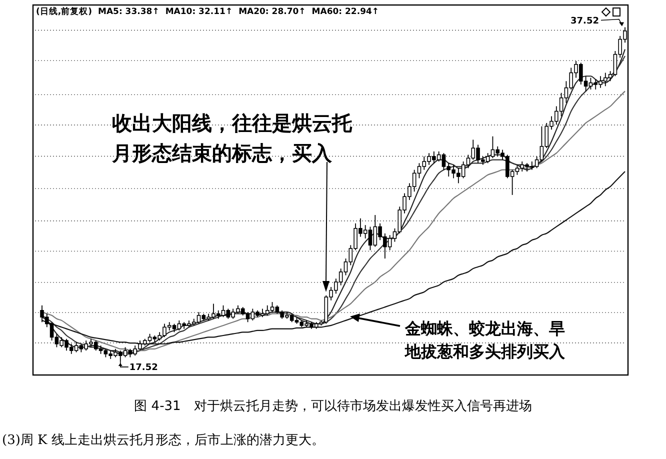 The image size is (666, 459). I want to click on annotation: 月形态结束的标志，买入, so click(222, 153).